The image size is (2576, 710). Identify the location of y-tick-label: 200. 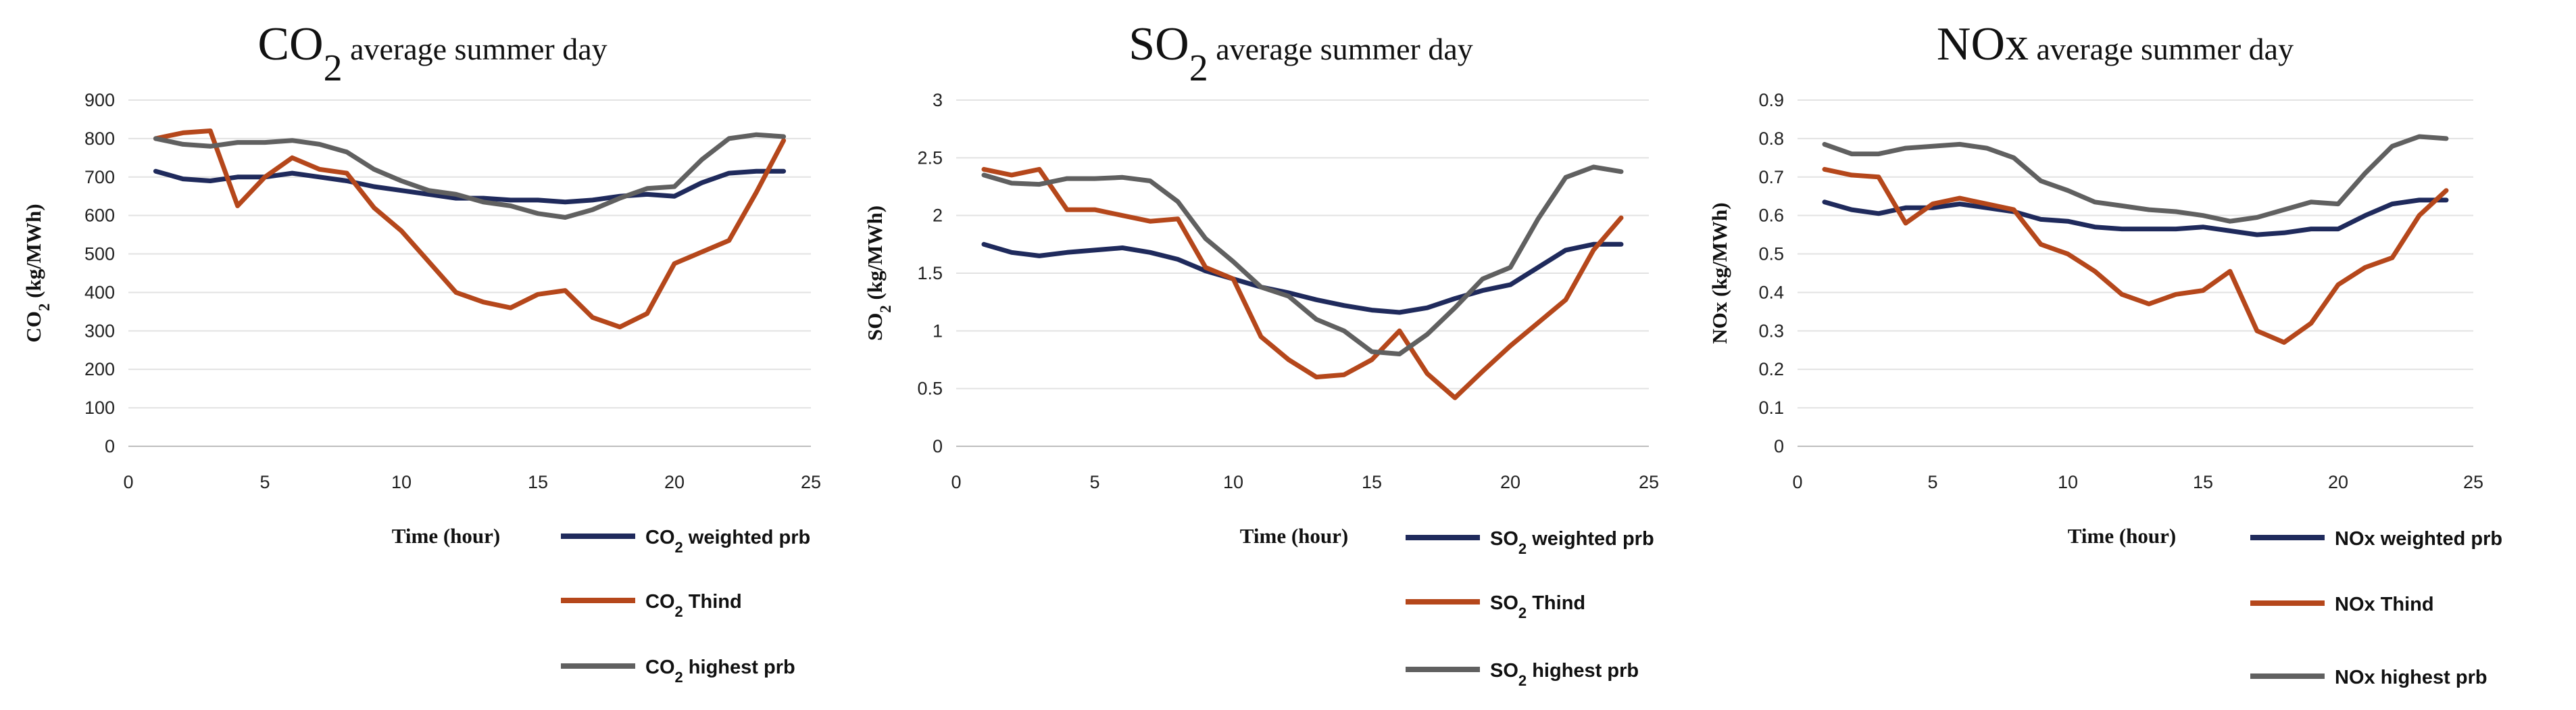
(99, 369).